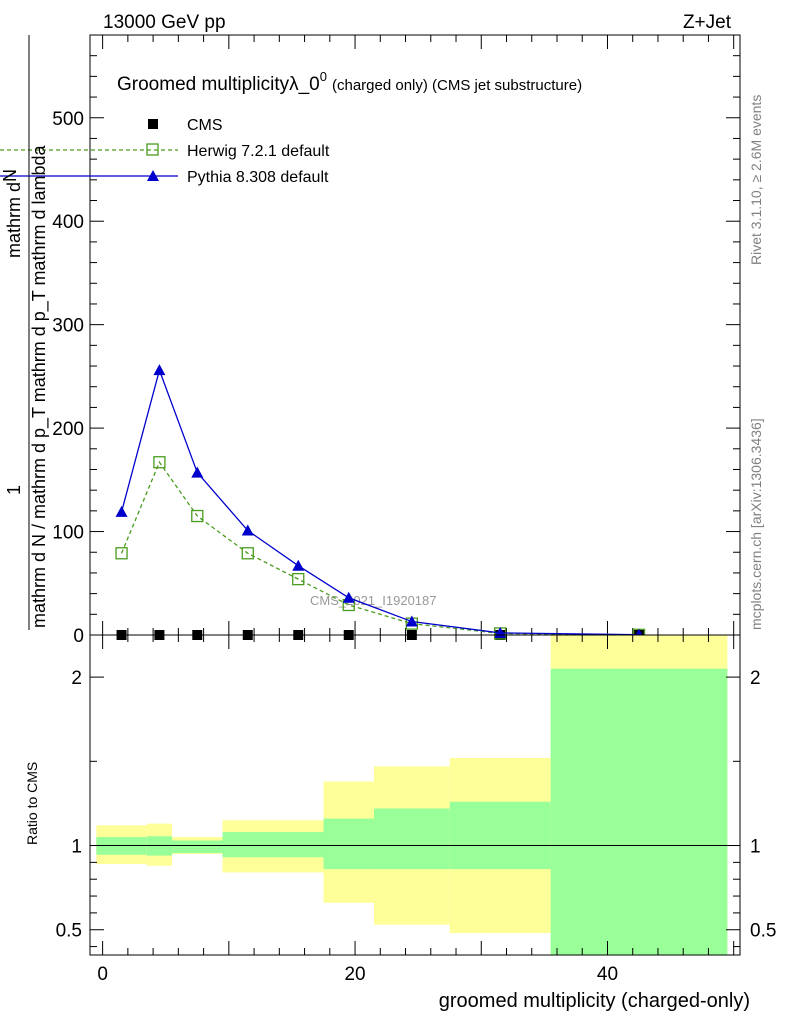  Describe the element at coordinates (76, 678) in the screenshot. I see `ratio-y-tick-label: 2` at that location.